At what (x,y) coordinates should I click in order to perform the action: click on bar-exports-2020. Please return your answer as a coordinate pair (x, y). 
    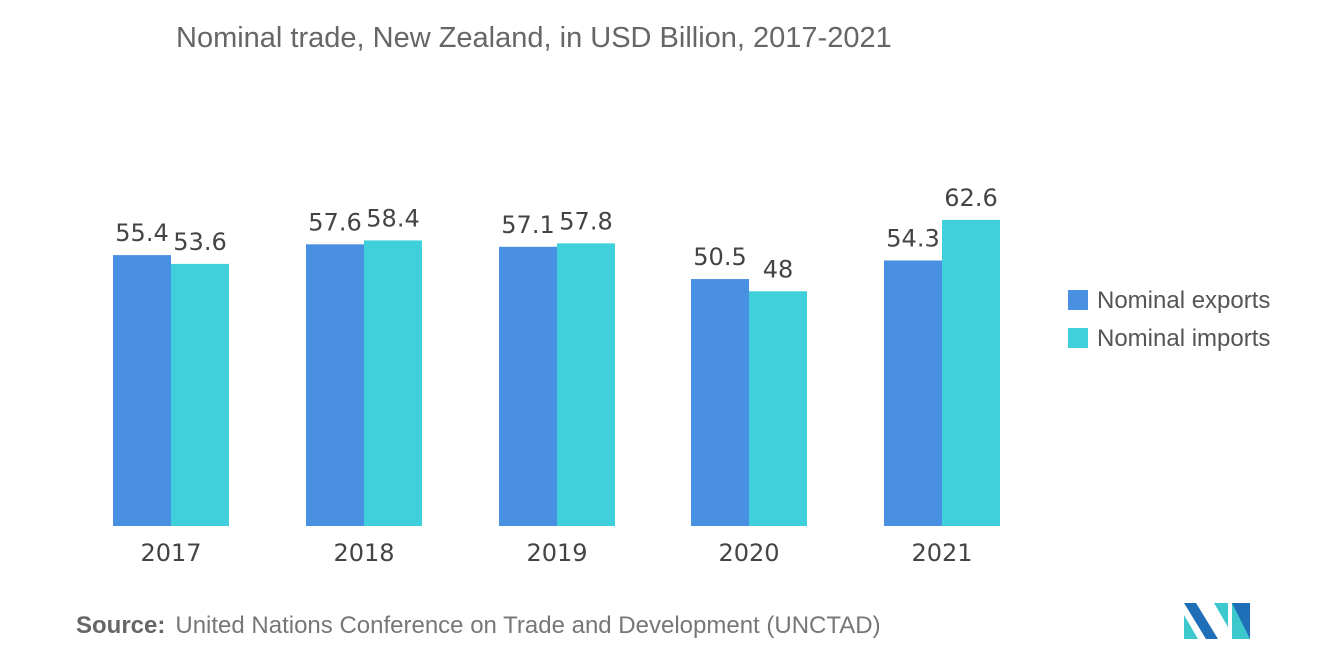
    Looking at the image, I should click on (720, 402).